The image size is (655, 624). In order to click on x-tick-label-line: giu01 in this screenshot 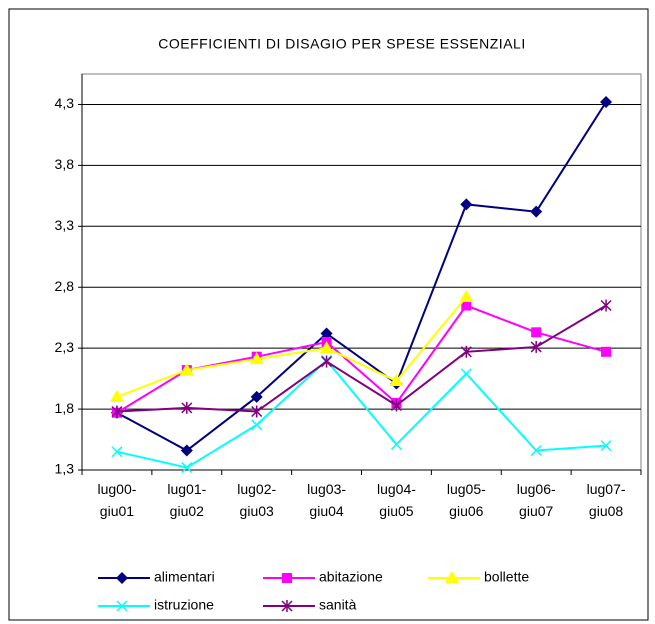, I will do `click(117, 511)`.